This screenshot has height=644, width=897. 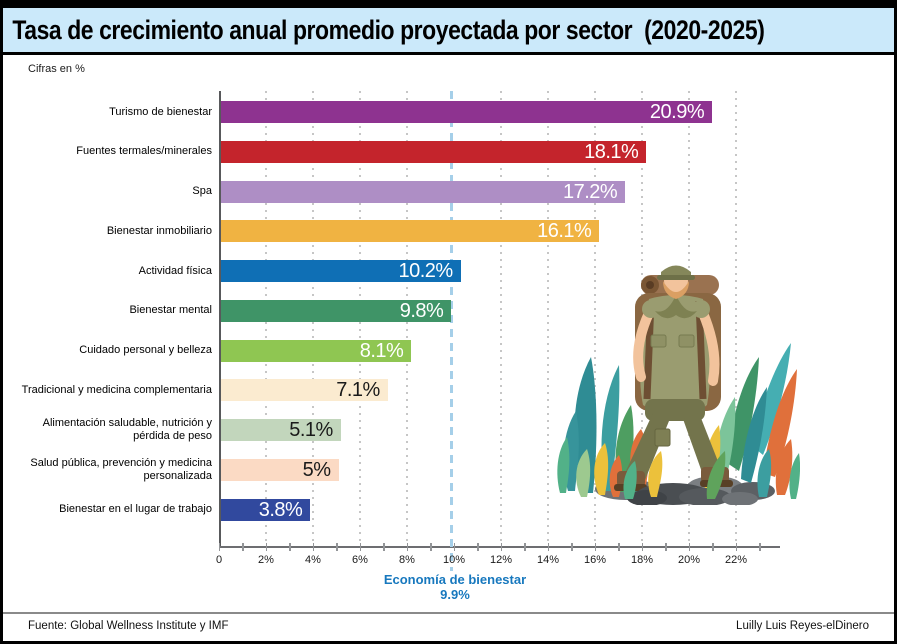 I want to click on x-tick-label-14%: 14%, so click(x=548, y=560).